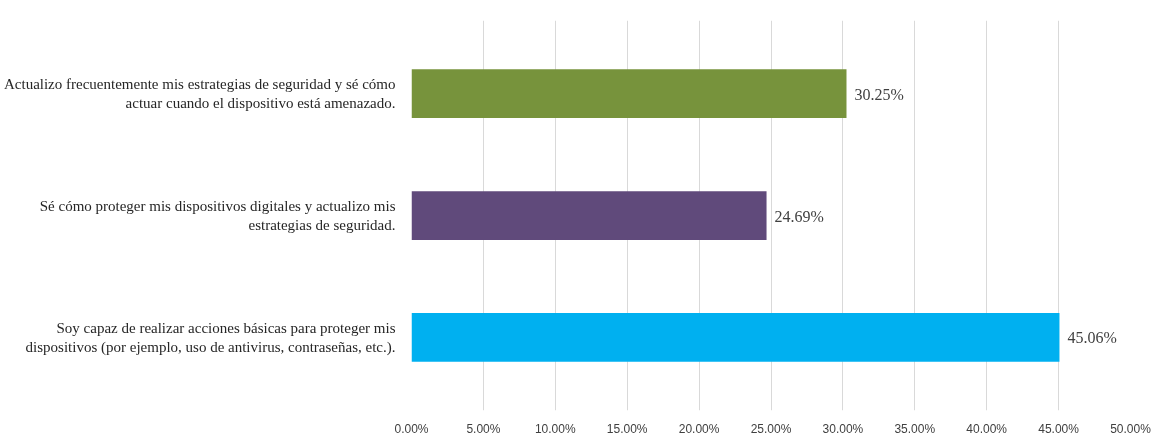  What do you see at coordinates (411, 428) in the screenshot?
I see `x-tick-label: 0.00%` at bounding box center [411, 428].